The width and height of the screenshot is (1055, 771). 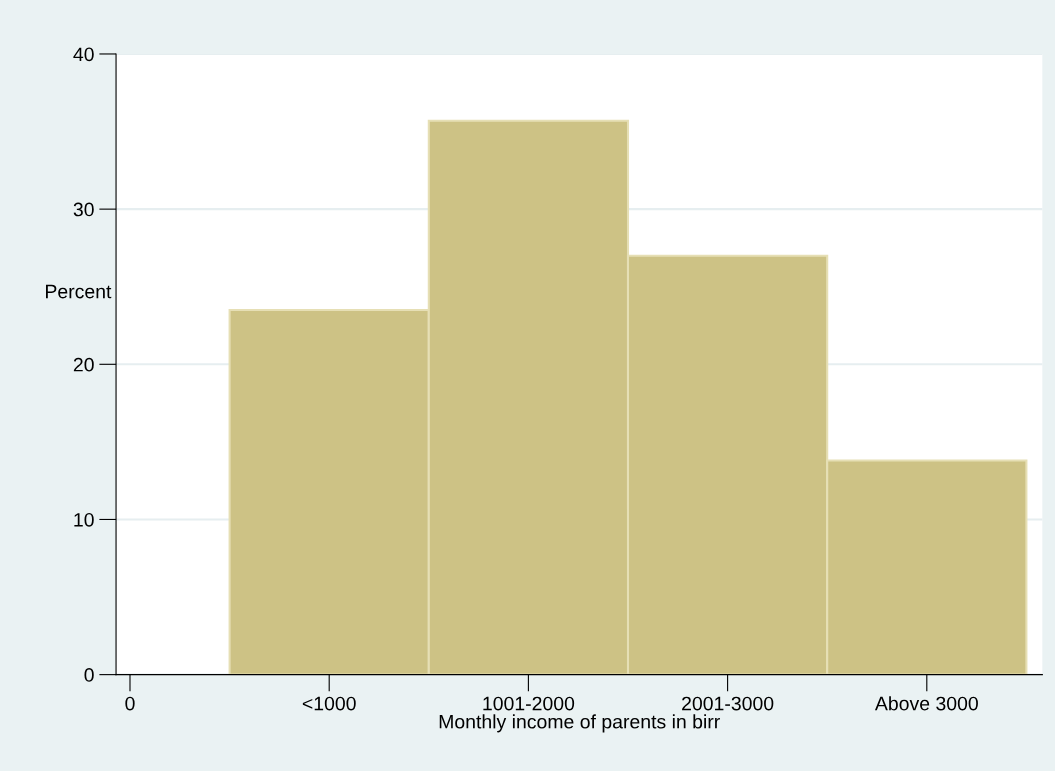 I want to click on x-tick-label: 1001-2000, so click(x=529, y=703).